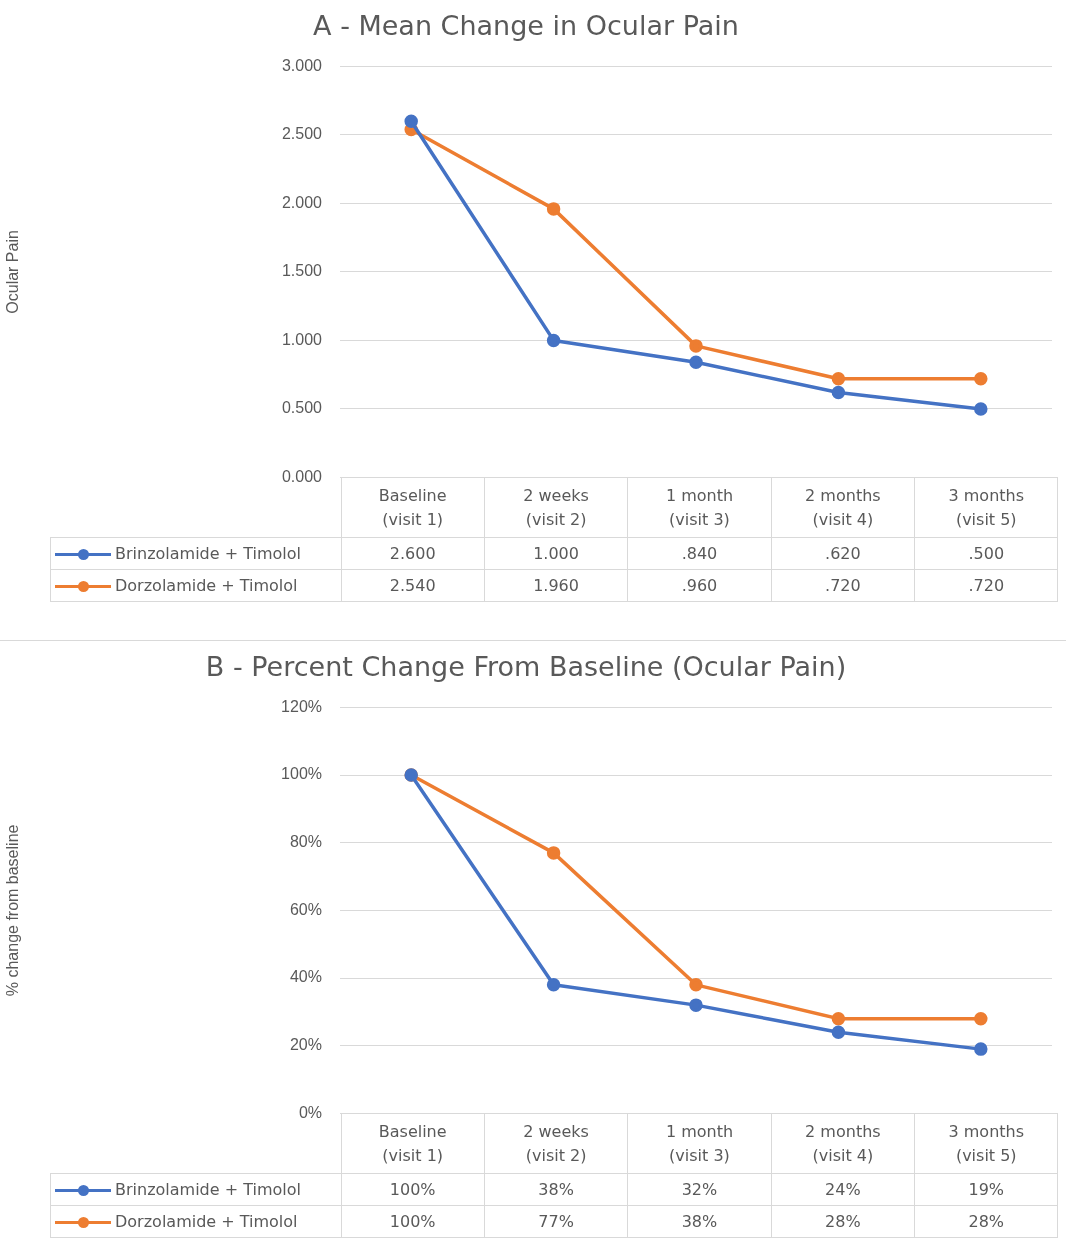 The image size is (1066, 1255). I want to click on data-label: 24%, so click(843, 1189).